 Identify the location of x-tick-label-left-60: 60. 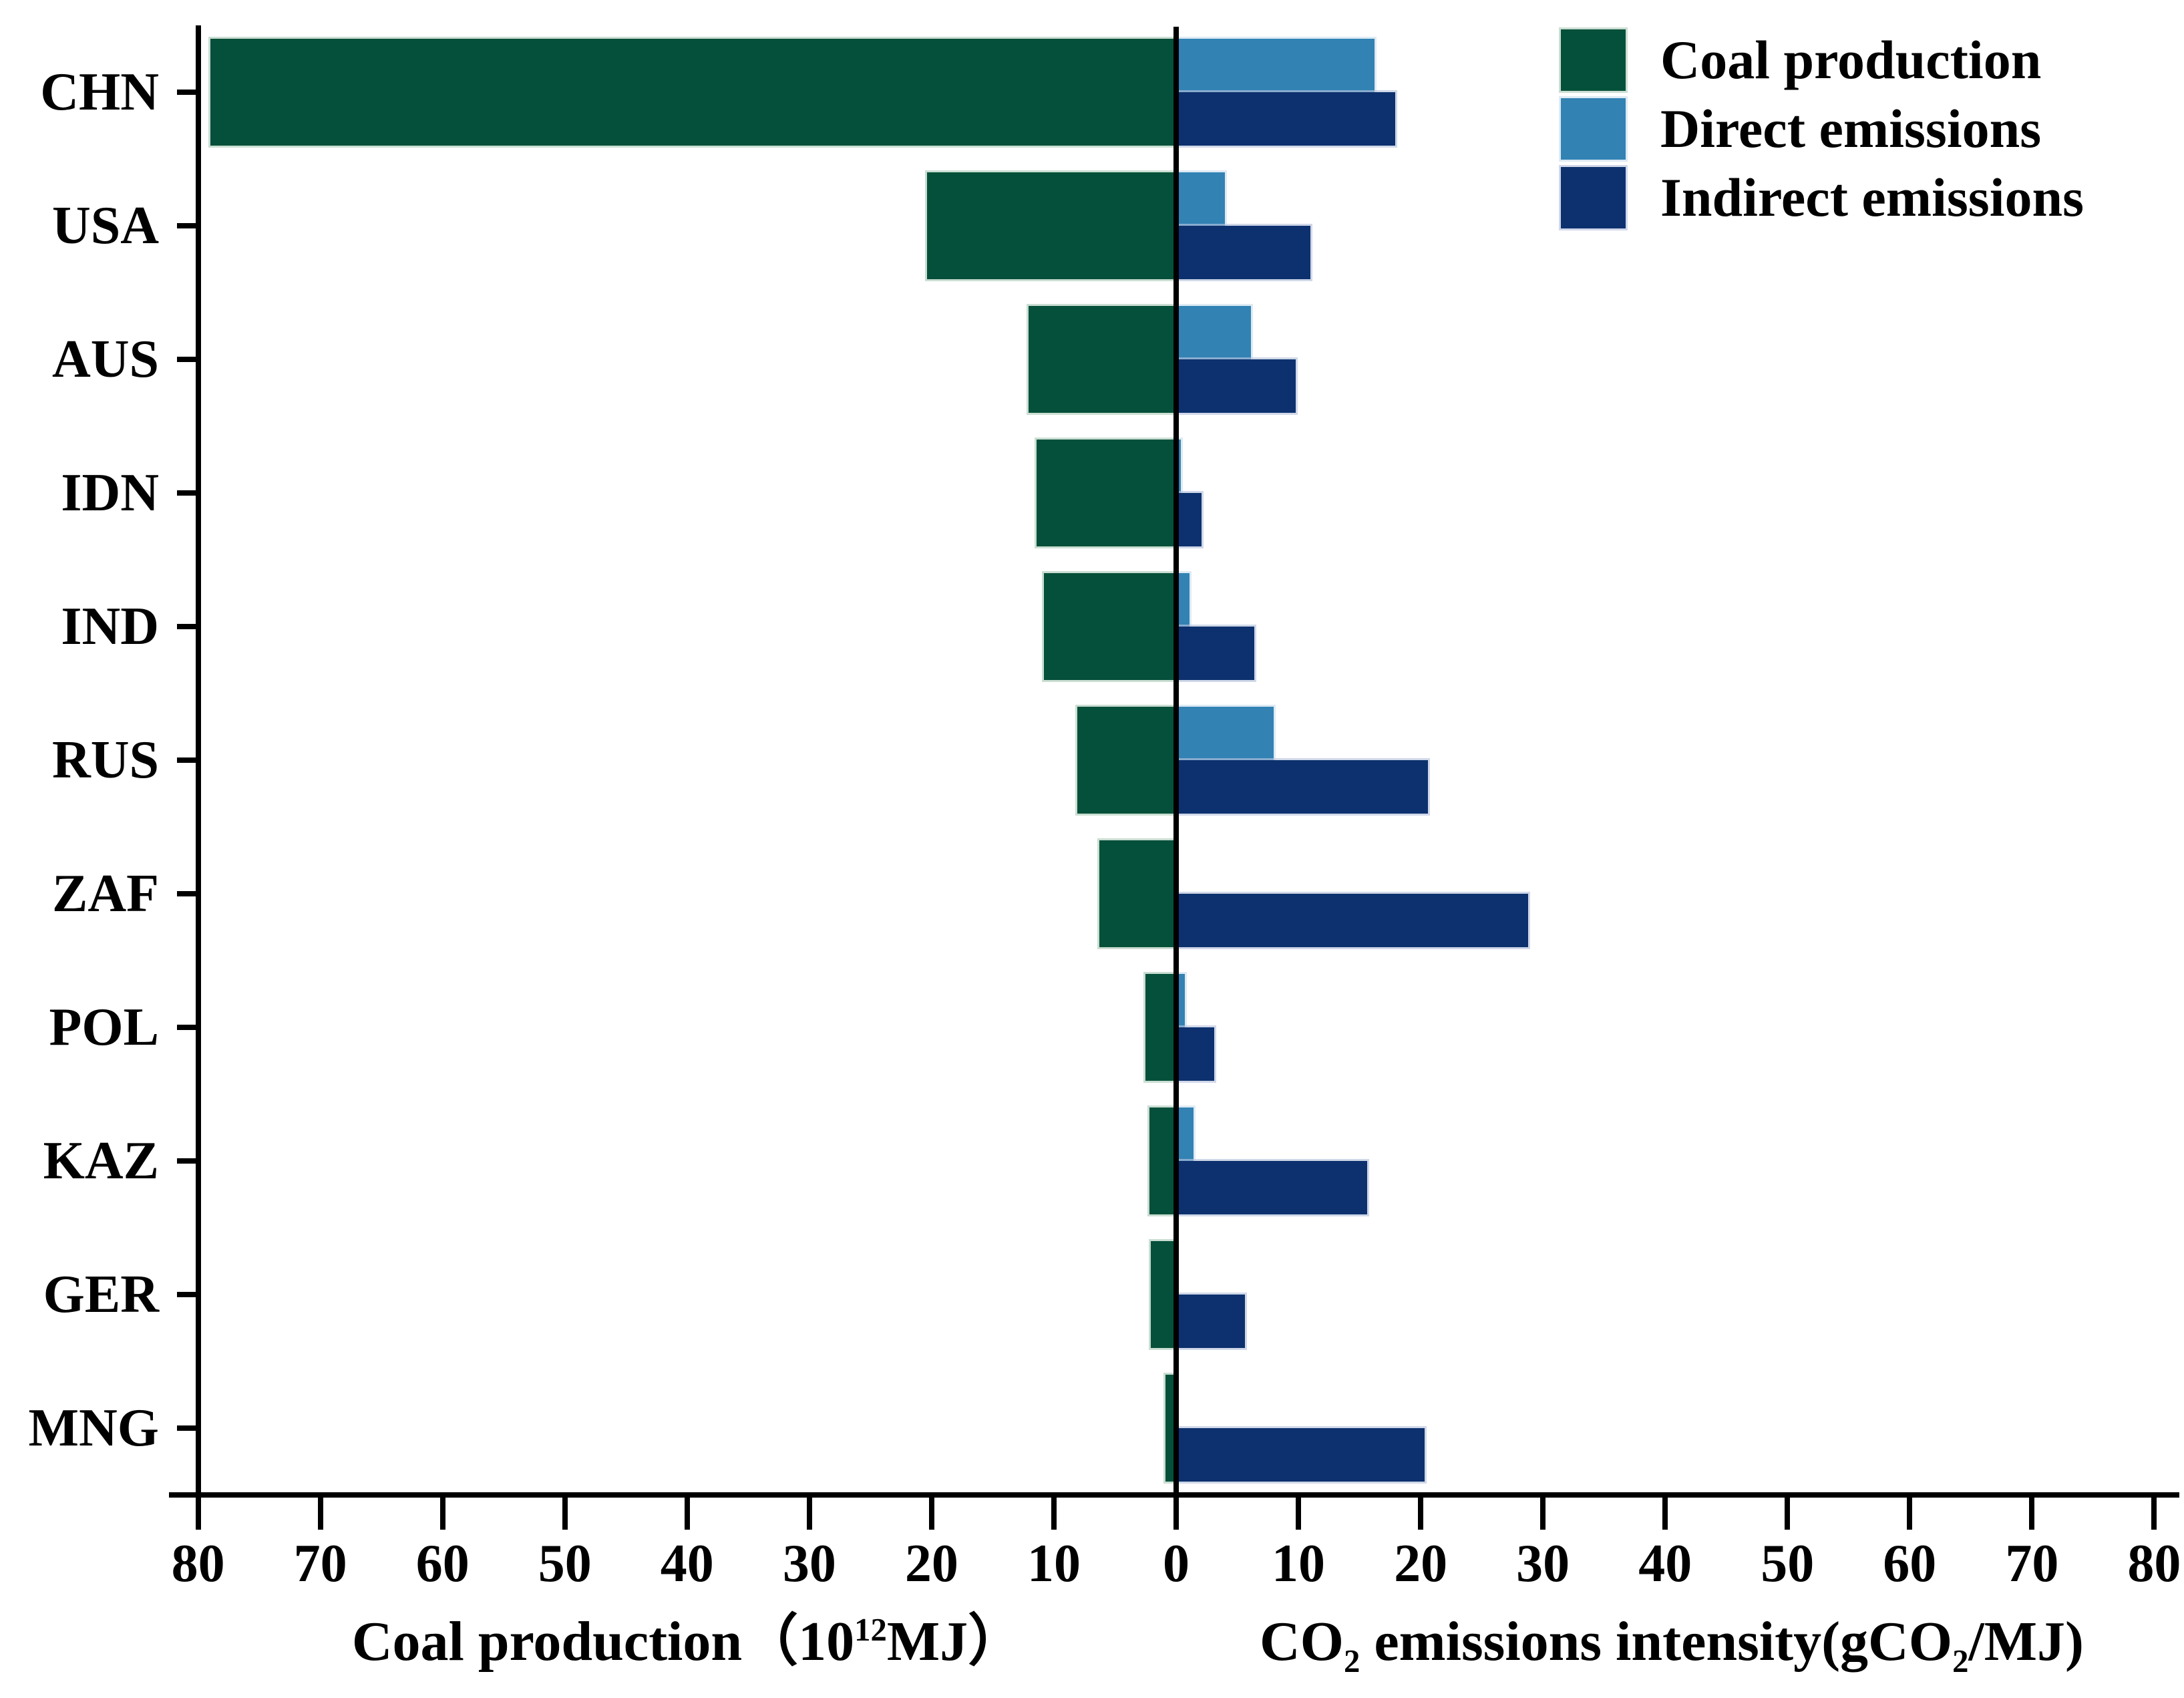
(442, 1563).